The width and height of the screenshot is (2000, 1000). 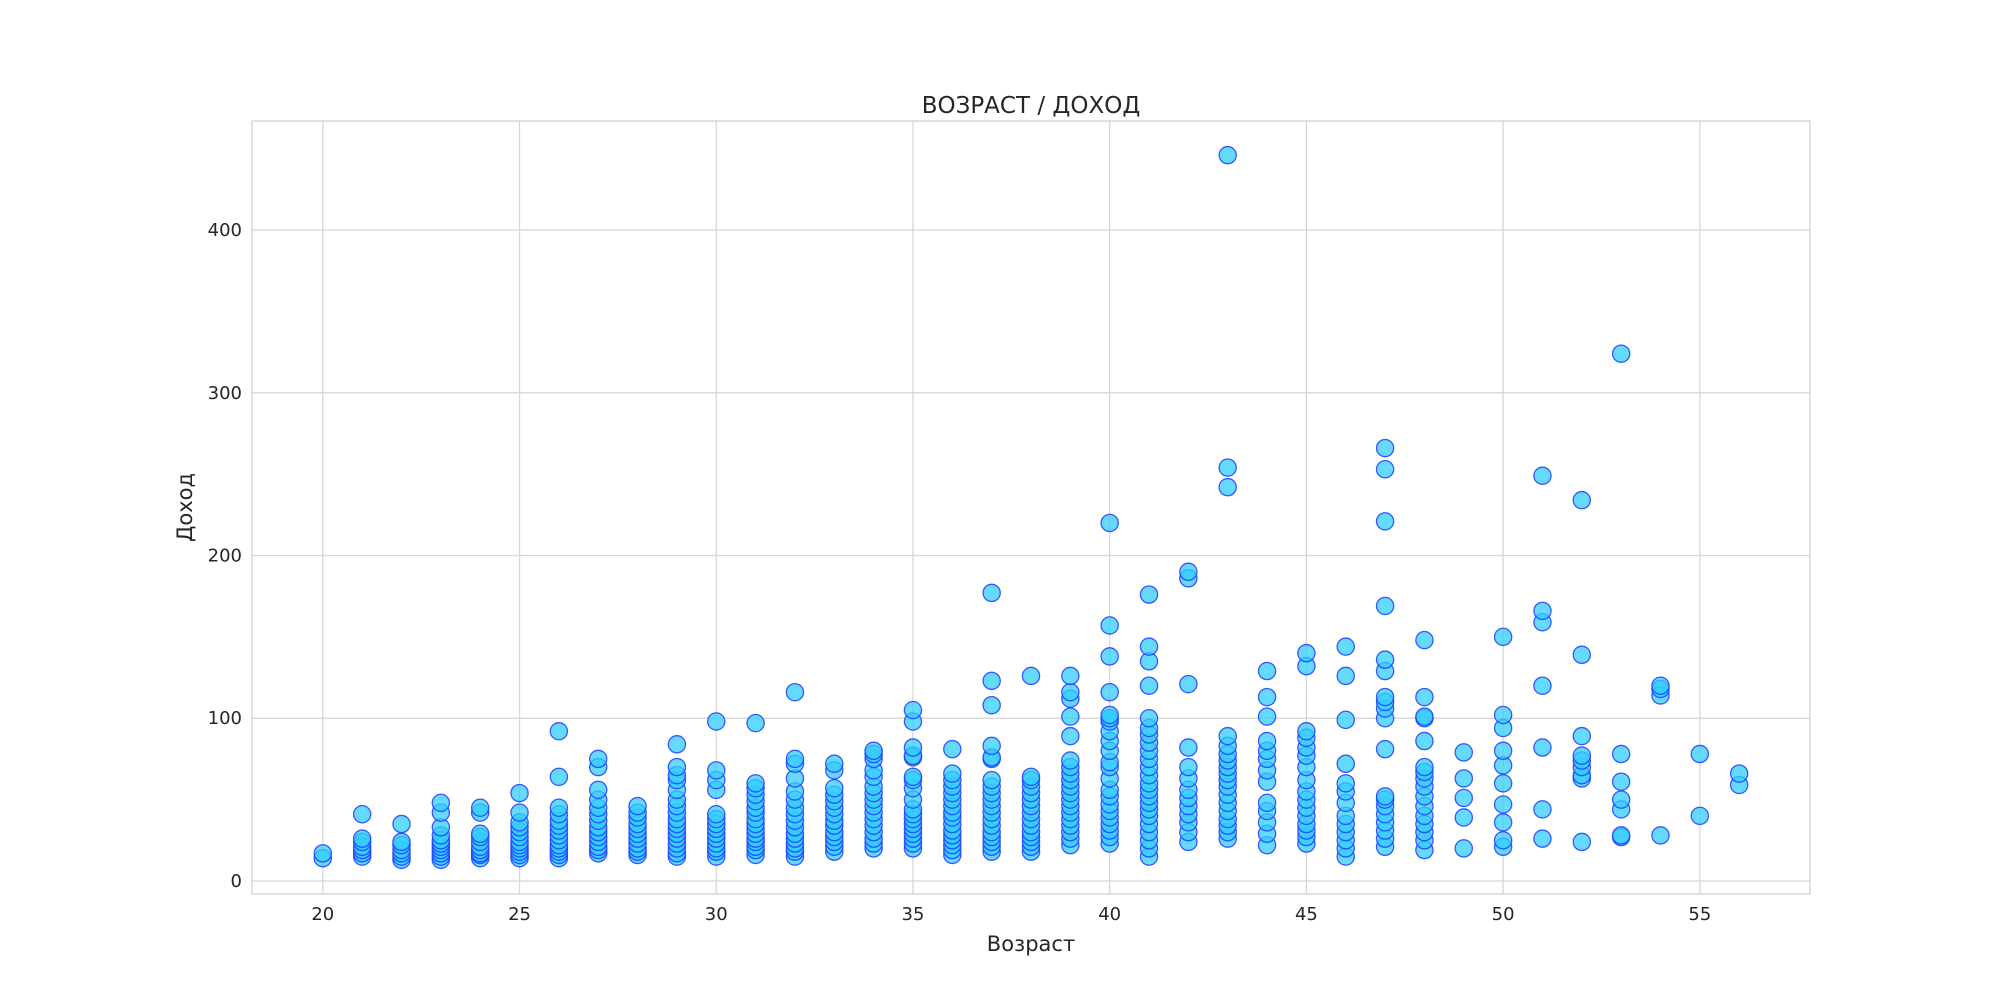 What do you see at coordinates (225, 230) in the screenshot?
I see `y-tick-label: 400` at bounding box center [225, 230].